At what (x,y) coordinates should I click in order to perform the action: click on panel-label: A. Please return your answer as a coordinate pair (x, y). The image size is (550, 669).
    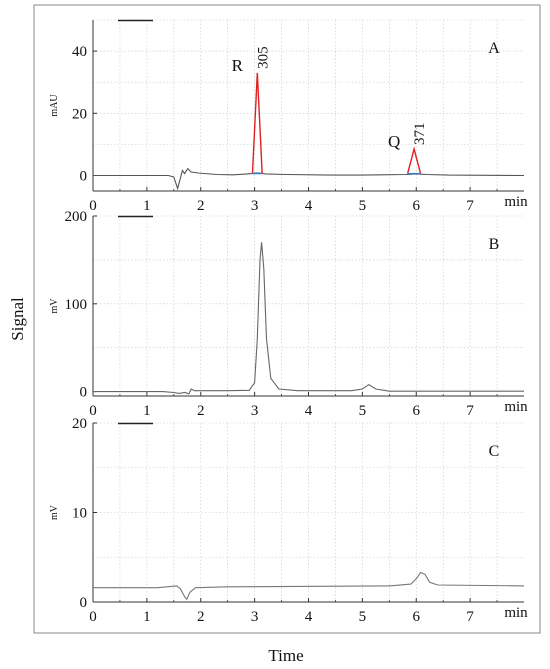
    Looking at the image, I should click on (494, 48).